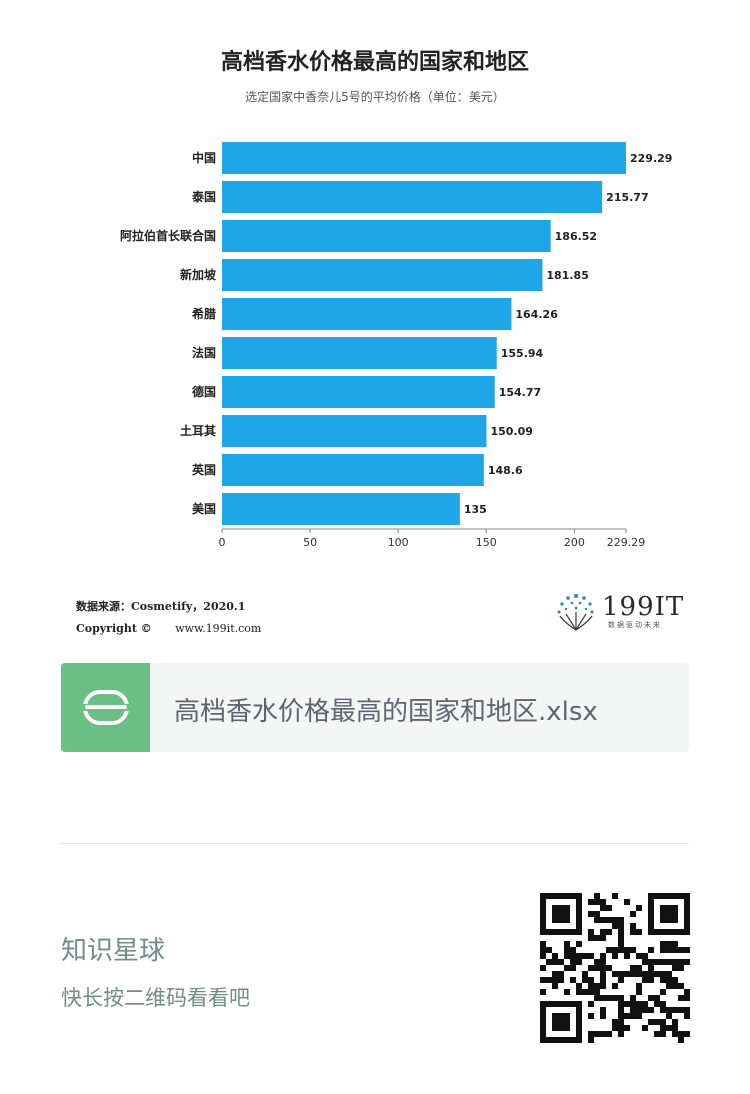 The image size is (750, 1094). Describe the element at coordinates (203, 313) in the screenshot. I see `category-label: 希腊` at that location.